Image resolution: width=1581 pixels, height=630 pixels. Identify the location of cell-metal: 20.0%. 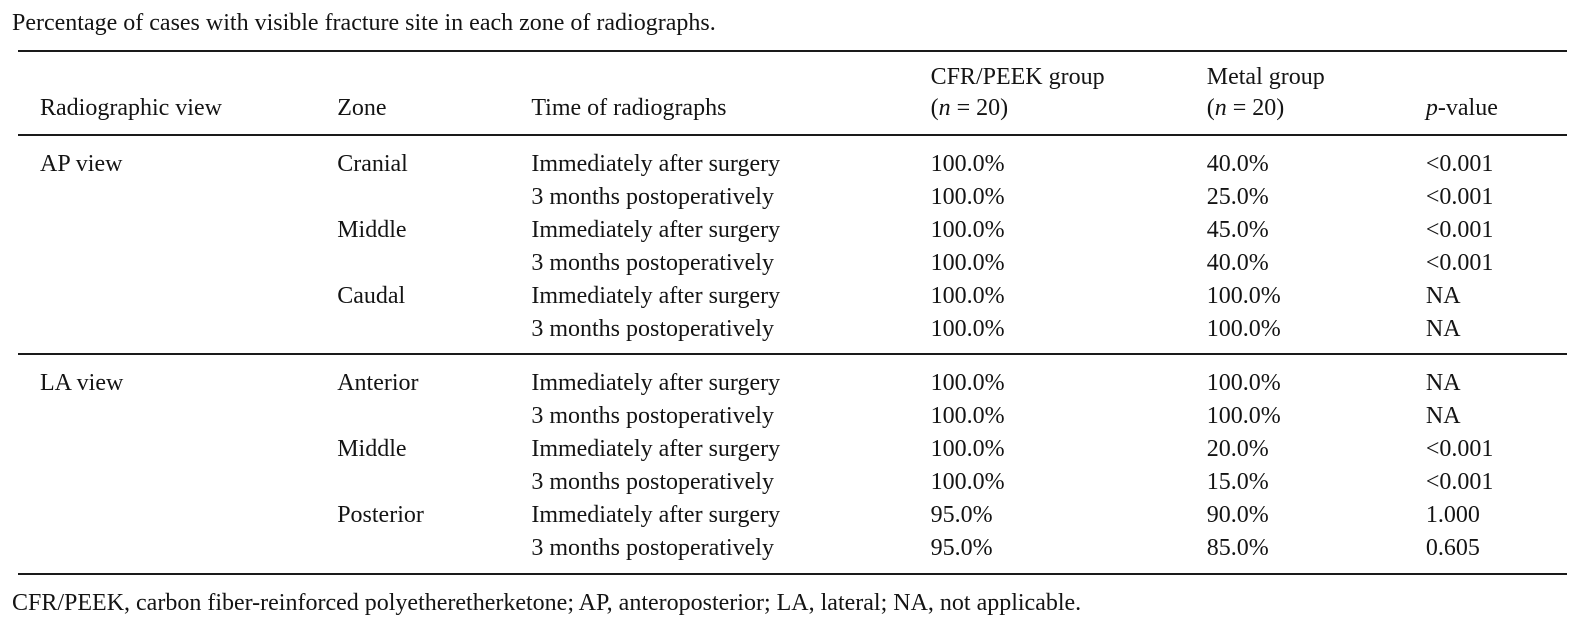
(1237, 449).